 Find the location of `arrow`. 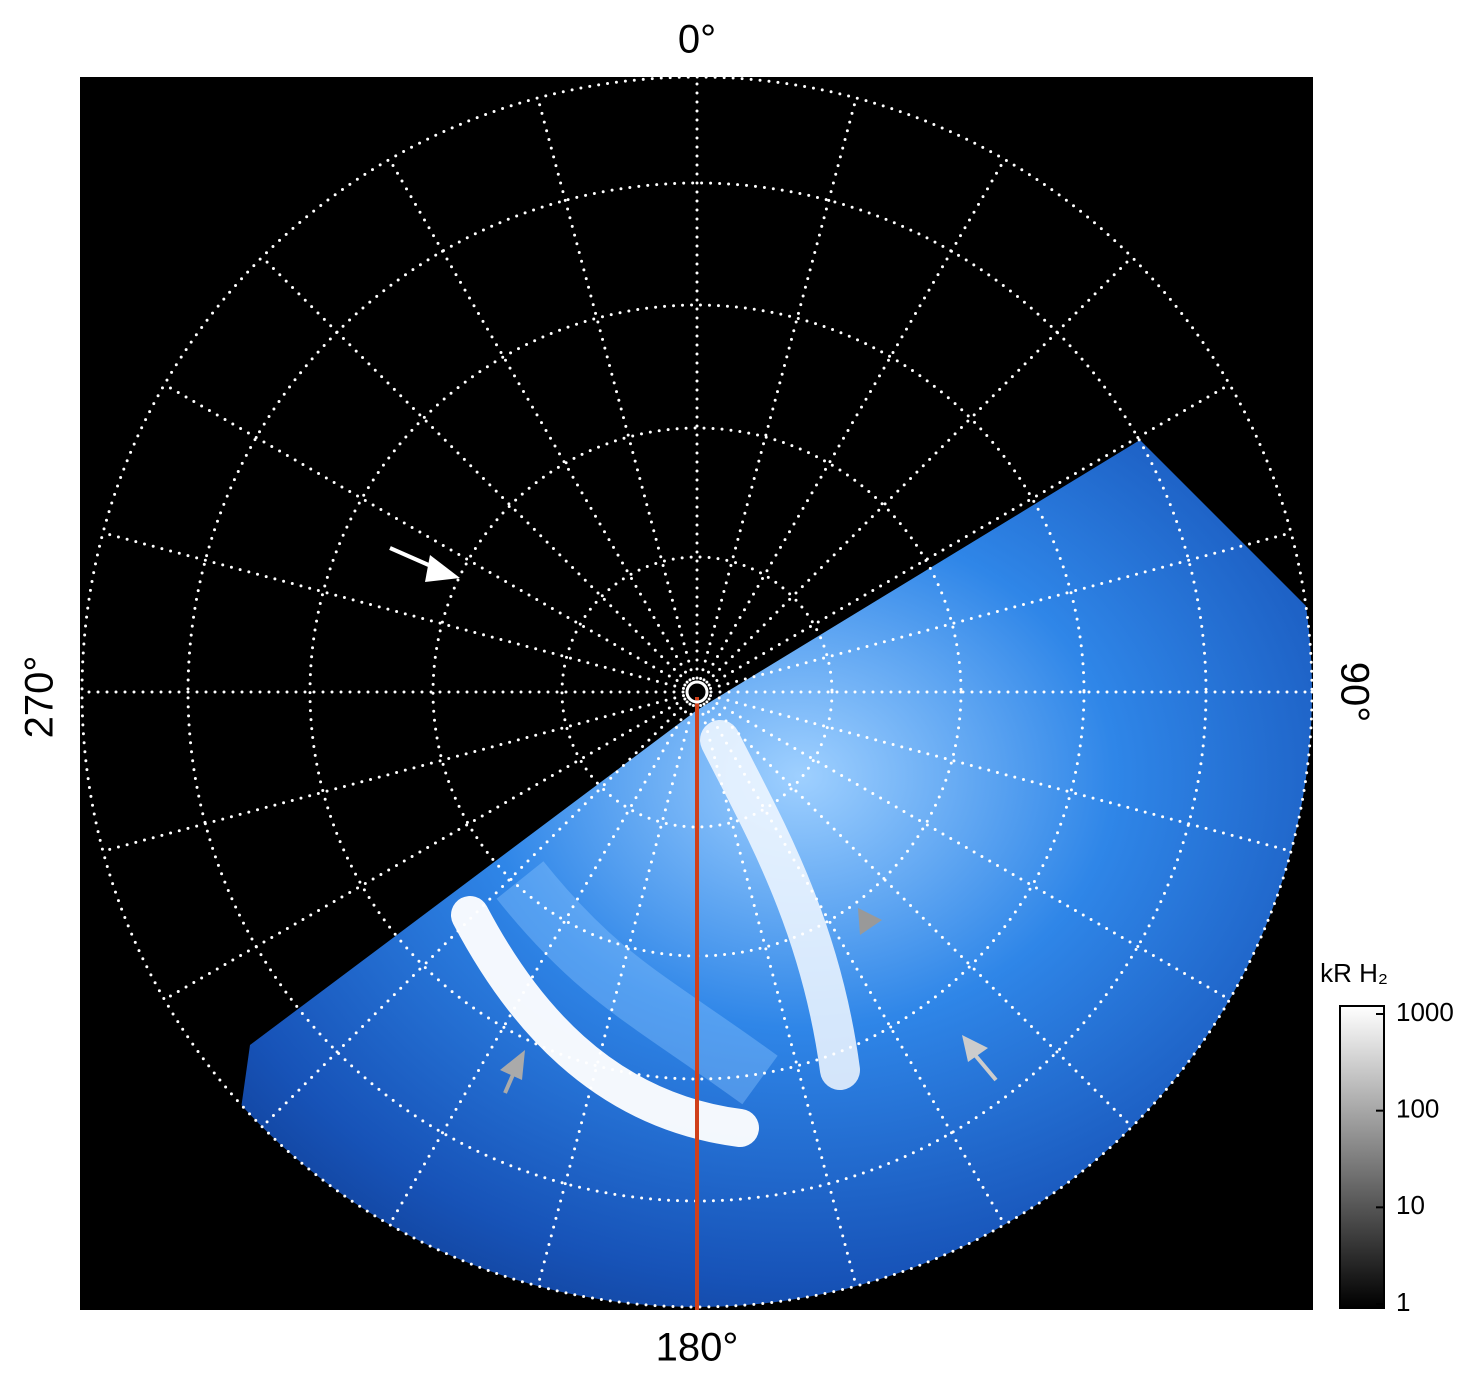

arrow is located at coordinates (985, 1067).